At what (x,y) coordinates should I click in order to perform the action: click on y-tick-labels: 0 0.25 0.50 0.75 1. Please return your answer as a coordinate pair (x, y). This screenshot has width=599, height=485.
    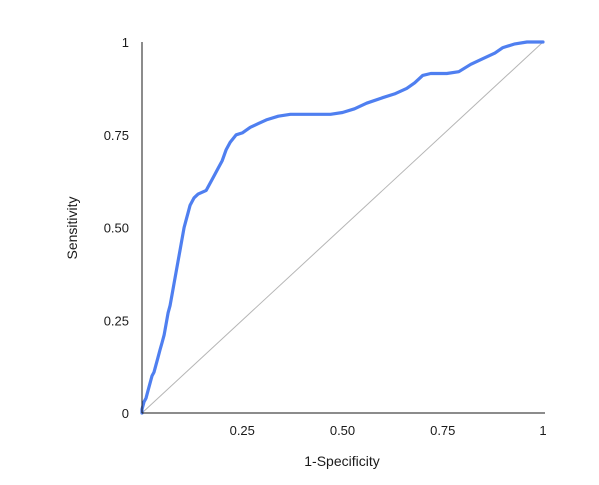
    Looking at the image, I should click on (116, 228).